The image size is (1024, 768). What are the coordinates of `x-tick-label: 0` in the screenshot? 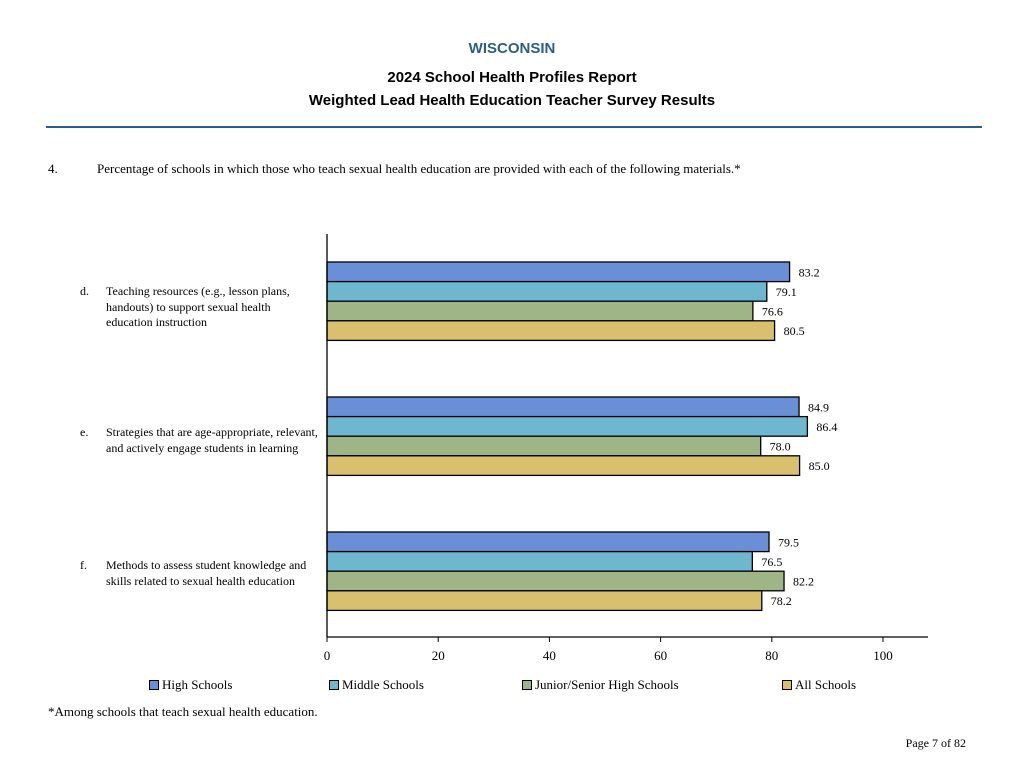 It's located at (327, 655).